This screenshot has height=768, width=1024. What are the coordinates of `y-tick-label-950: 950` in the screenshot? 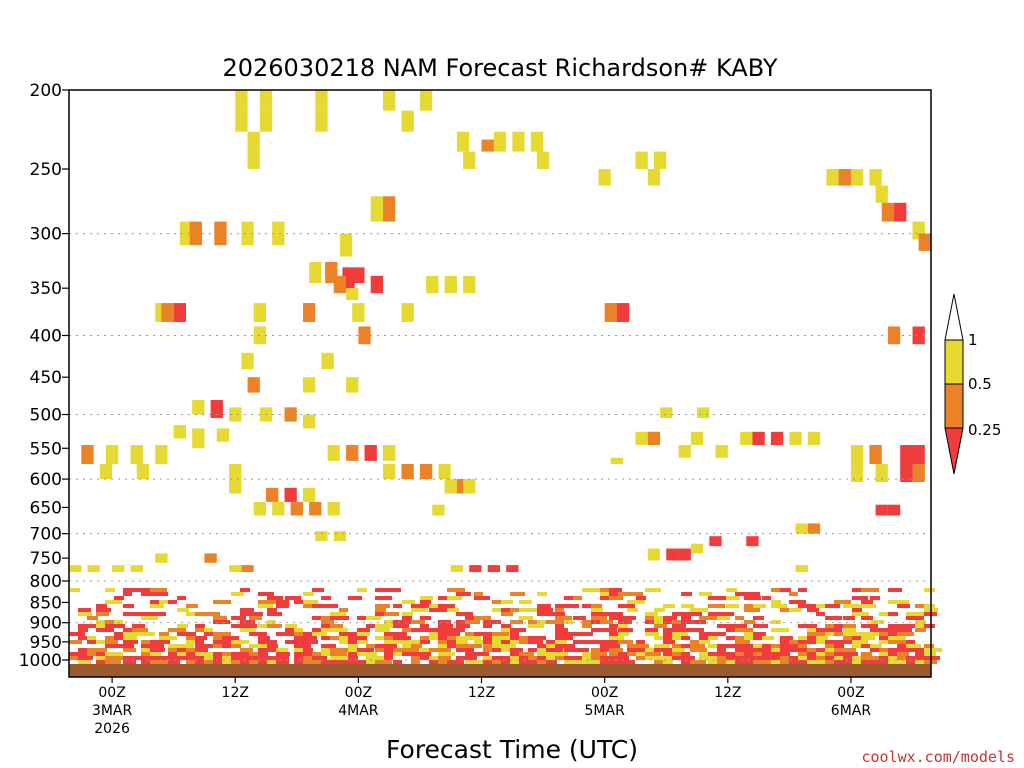 It's located at (46, 643).